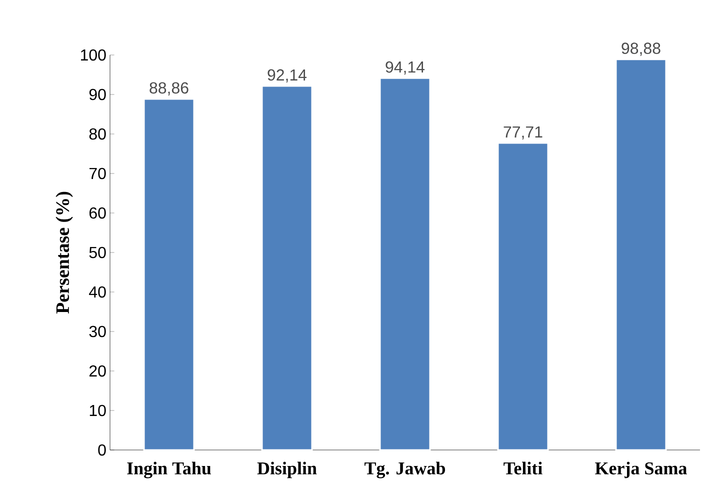 This screenshot has height=495, width=710. What do you see at coordinates (641, 49) in the screenshot?
I see `data-label: 98,88` at bounding box center [641, 49].